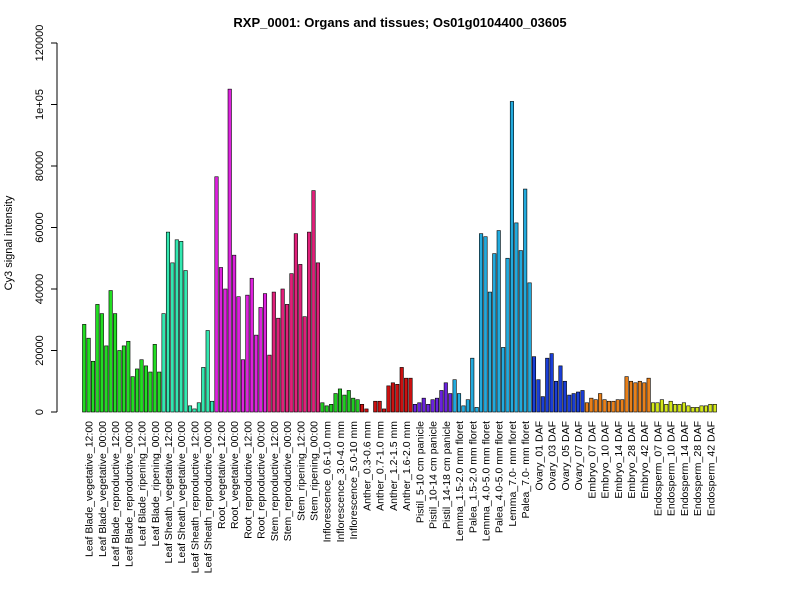 The width and height of the screenshot is (800, 600). What do you see at coordinates (40, 227) in the screenshot?
I see `y-tick-label: 60000` at bounding box center [40, 227].